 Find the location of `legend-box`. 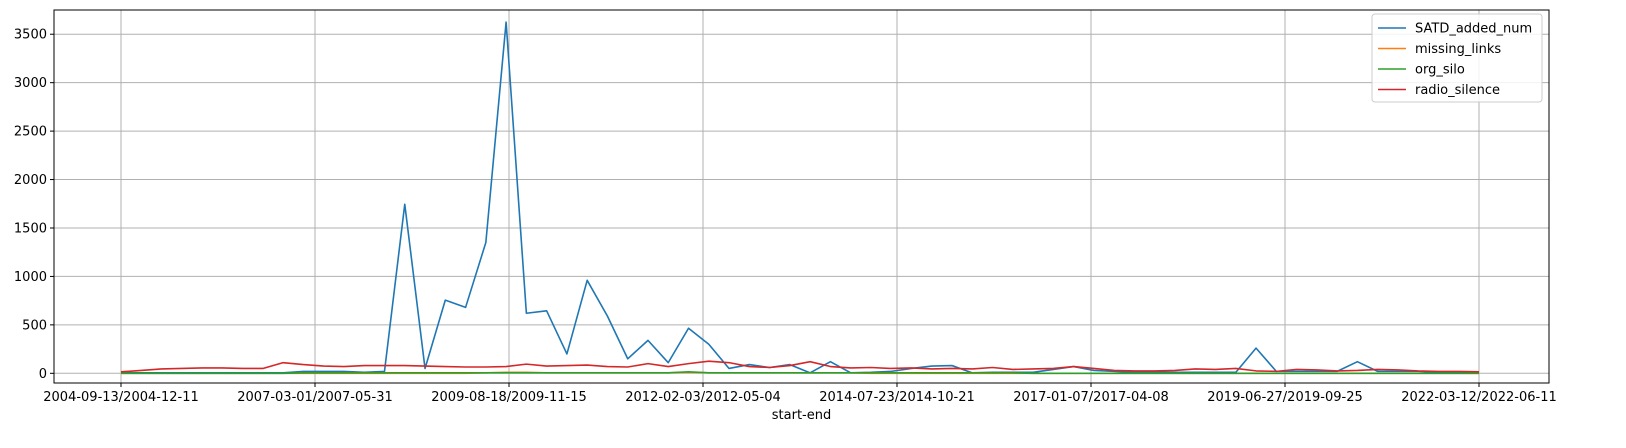

legend-box is located at coordinates (1457, 58).